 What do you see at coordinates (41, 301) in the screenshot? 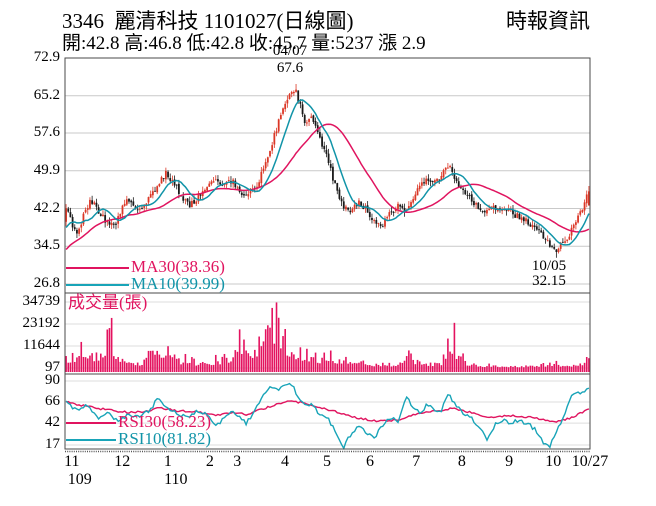
I see `volume-axis-label: 34739` at bounding box center [41, 301].